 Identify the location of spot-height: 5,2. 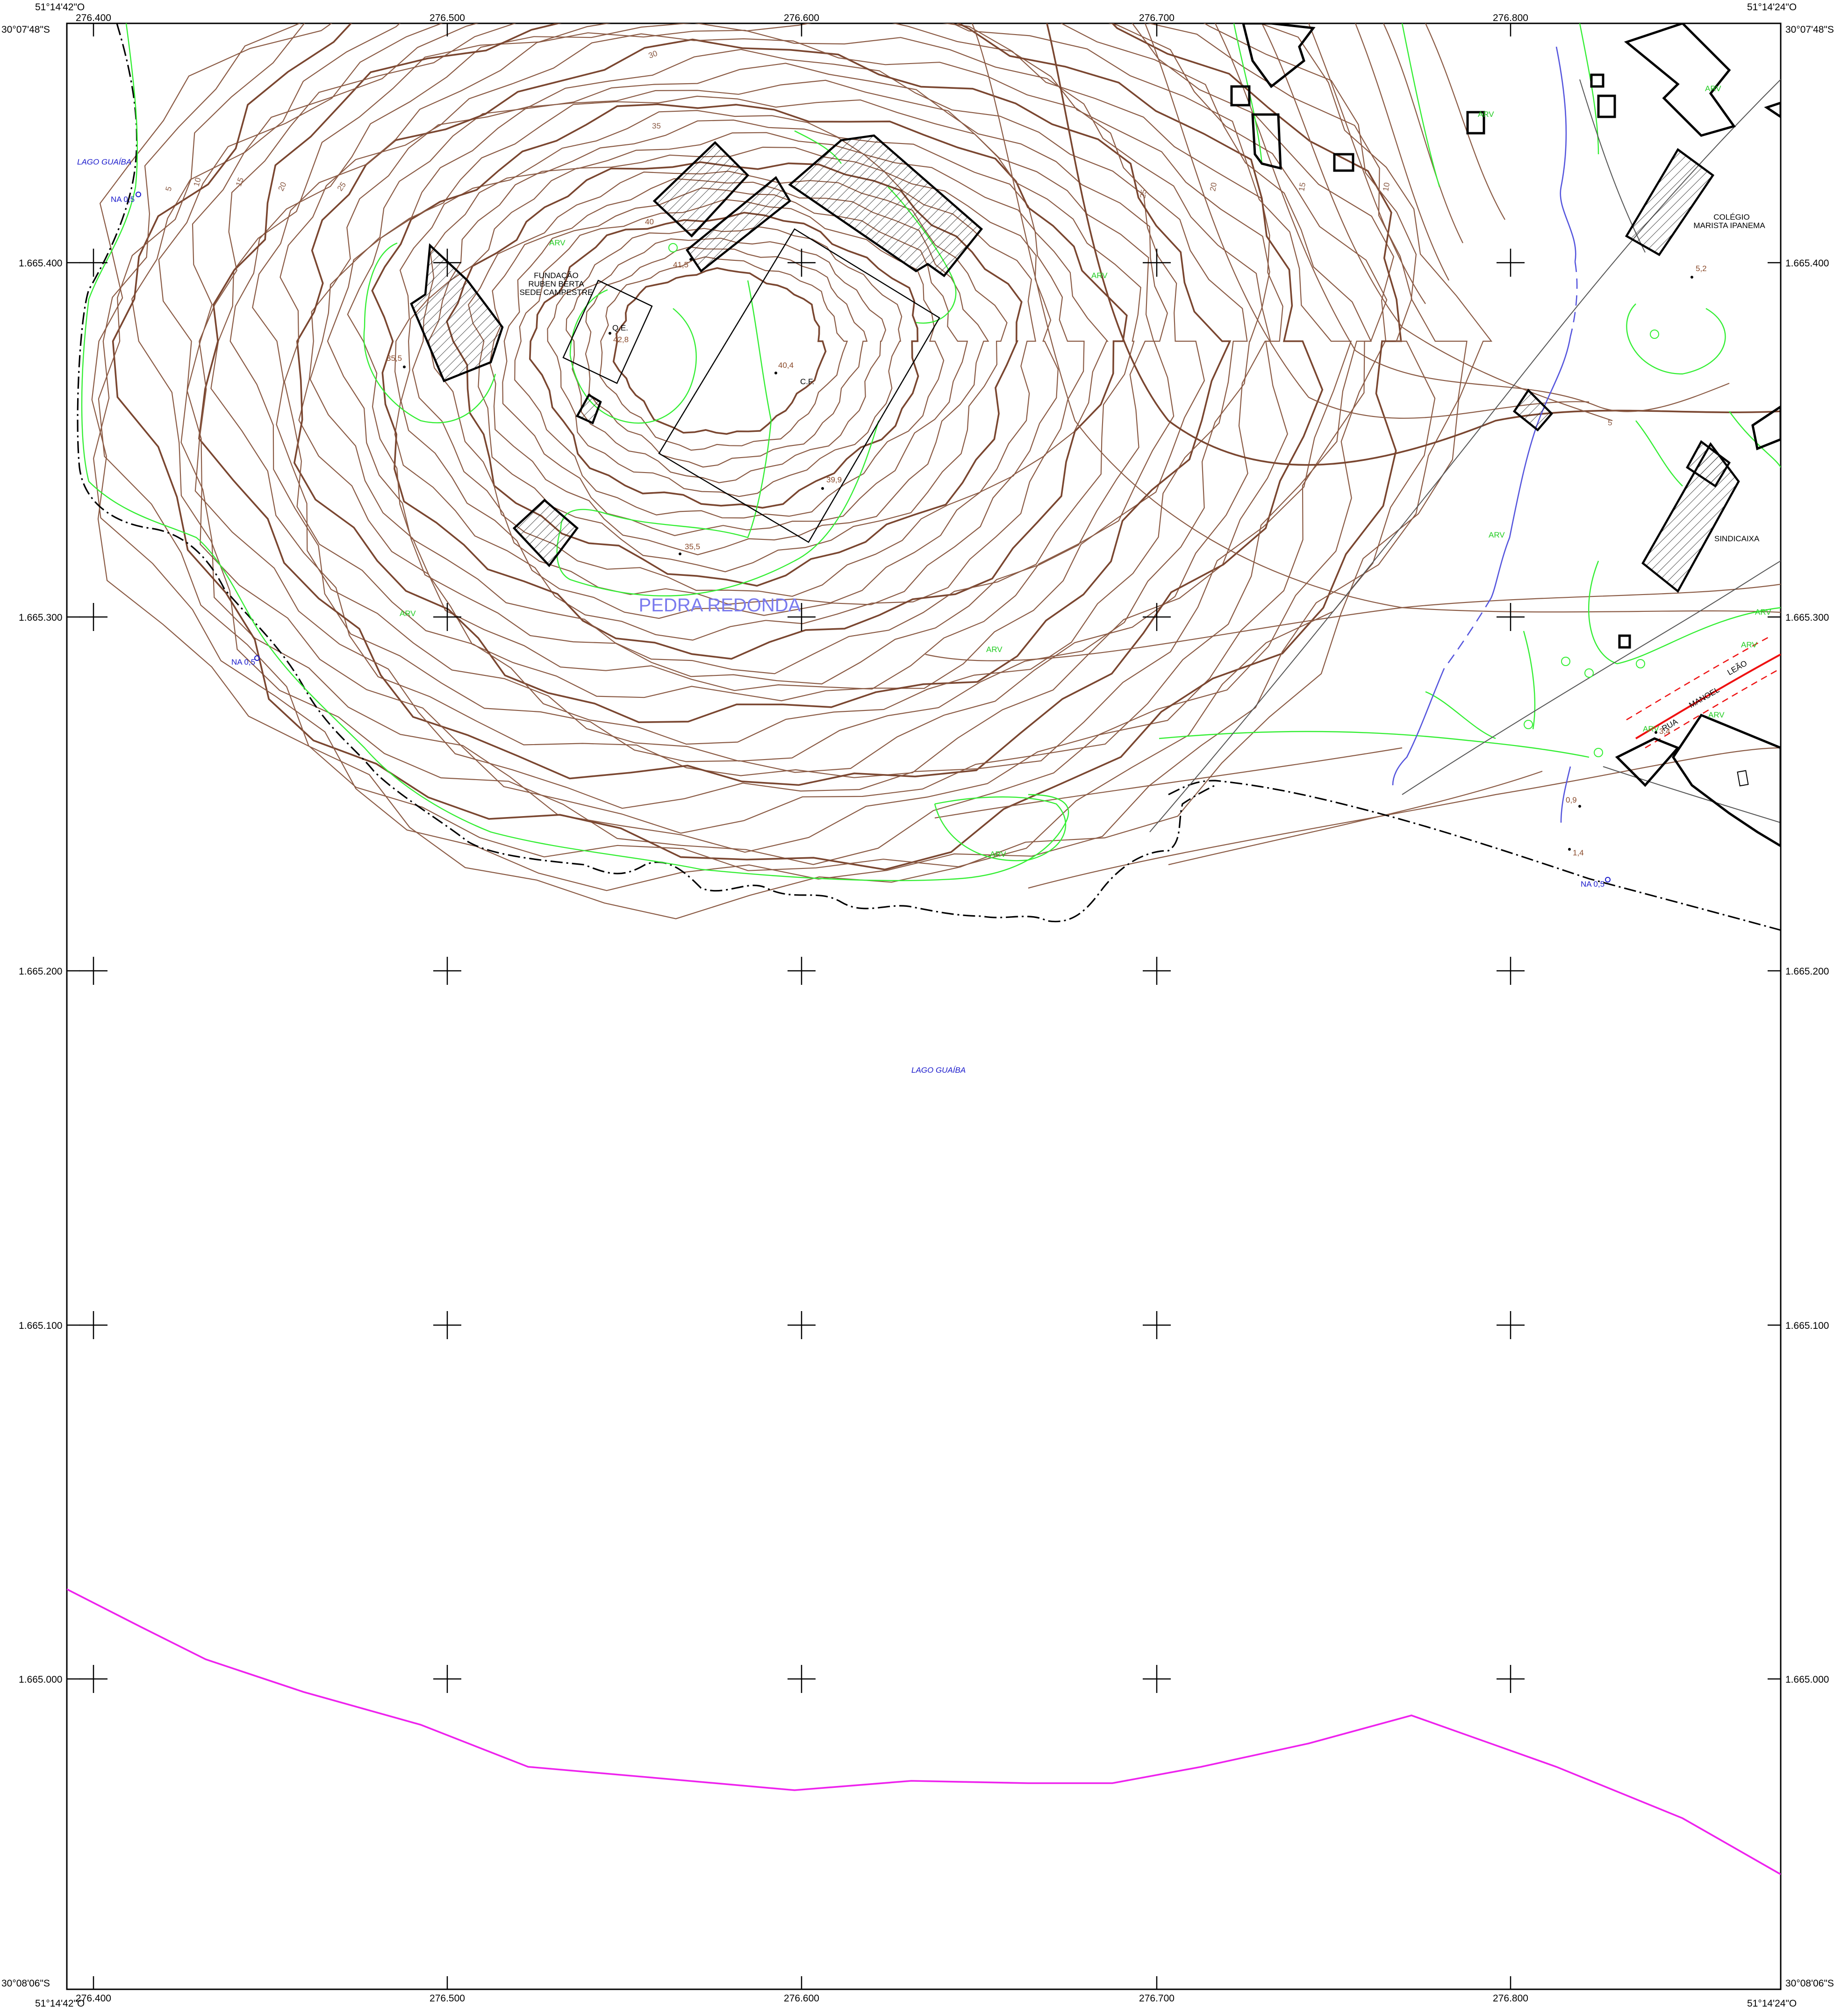
(1701, 268).